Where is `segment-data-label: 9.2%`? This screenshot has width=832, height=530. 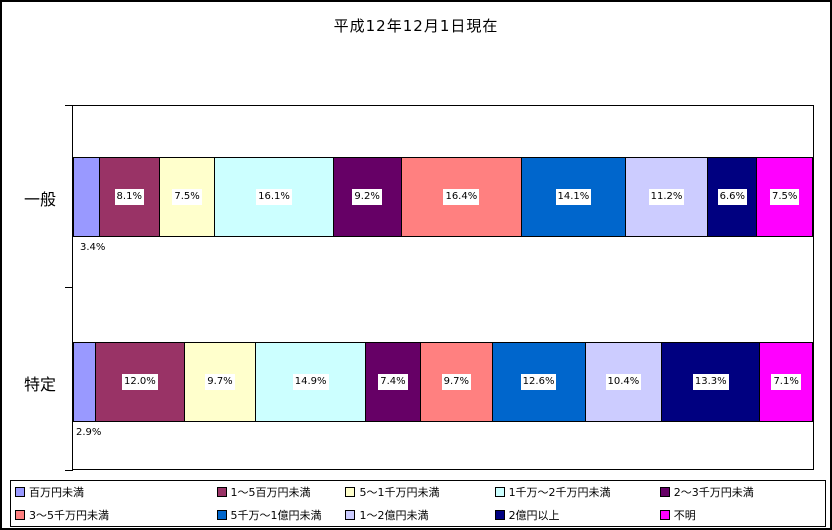 segment-data-label: 9.2% is located at coordinates (367, 197).